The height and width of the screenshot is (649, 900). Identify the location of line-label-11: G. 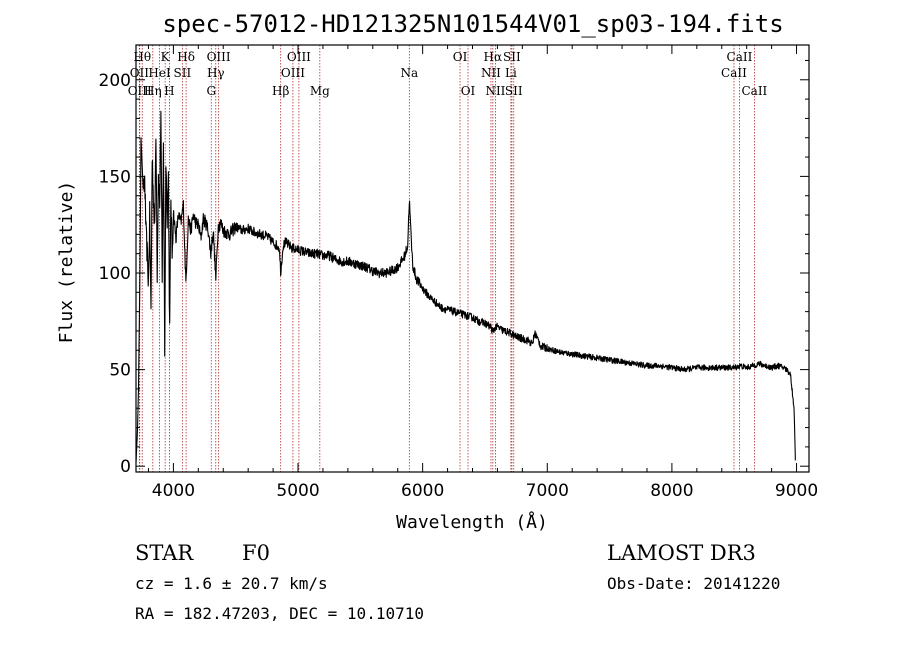
(211, 91).